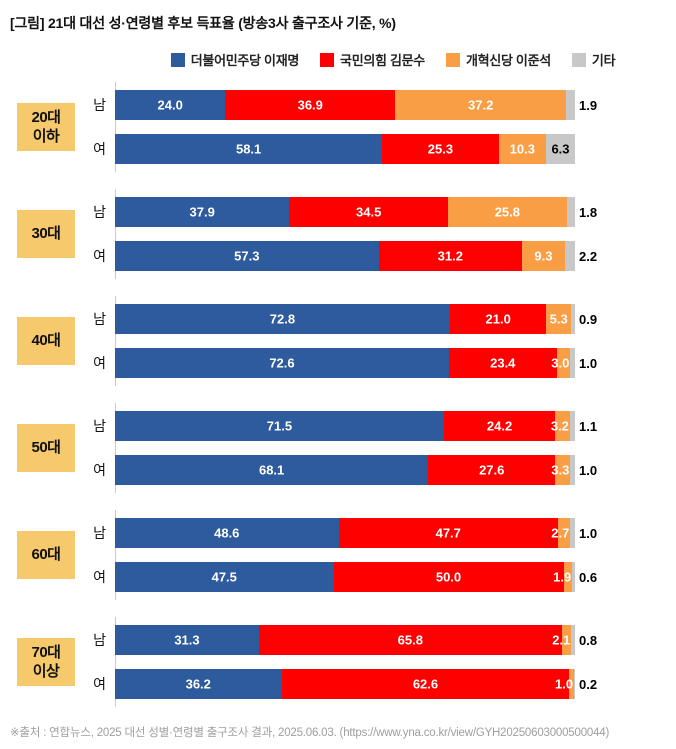 The image size is (676, 749). Describe the element at coordinates (498, 59) in the screenshot. I see `legend-item-lee-jun-seok: 개혁신당 이준석` at that location.